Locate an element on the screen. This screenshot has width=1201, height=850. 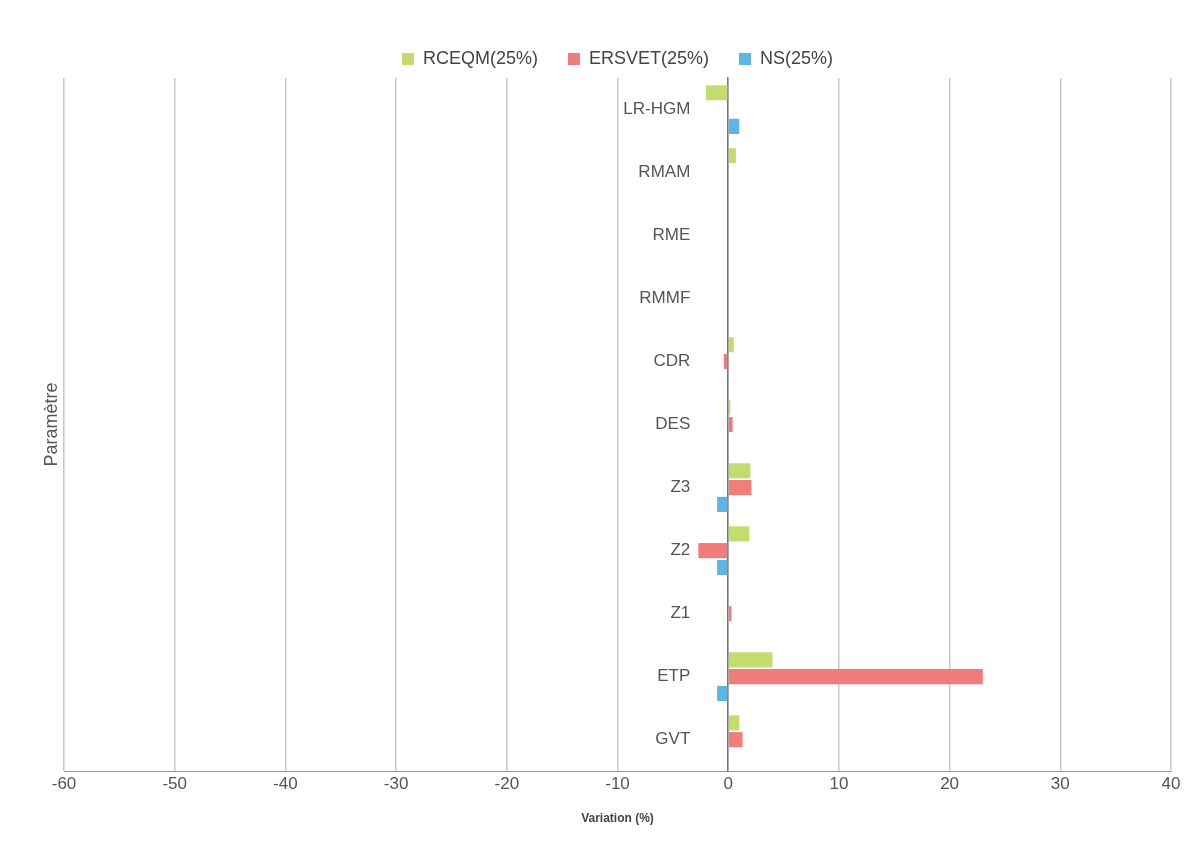
y-tick-label: RME is located at coordinates (671, 235).